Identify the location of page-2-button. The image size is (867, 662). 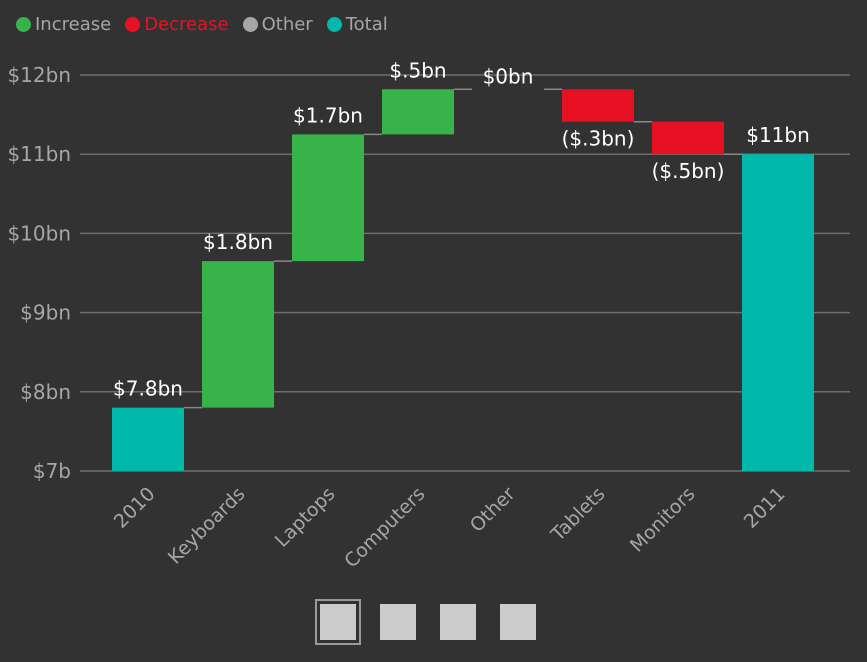
(398, 622).